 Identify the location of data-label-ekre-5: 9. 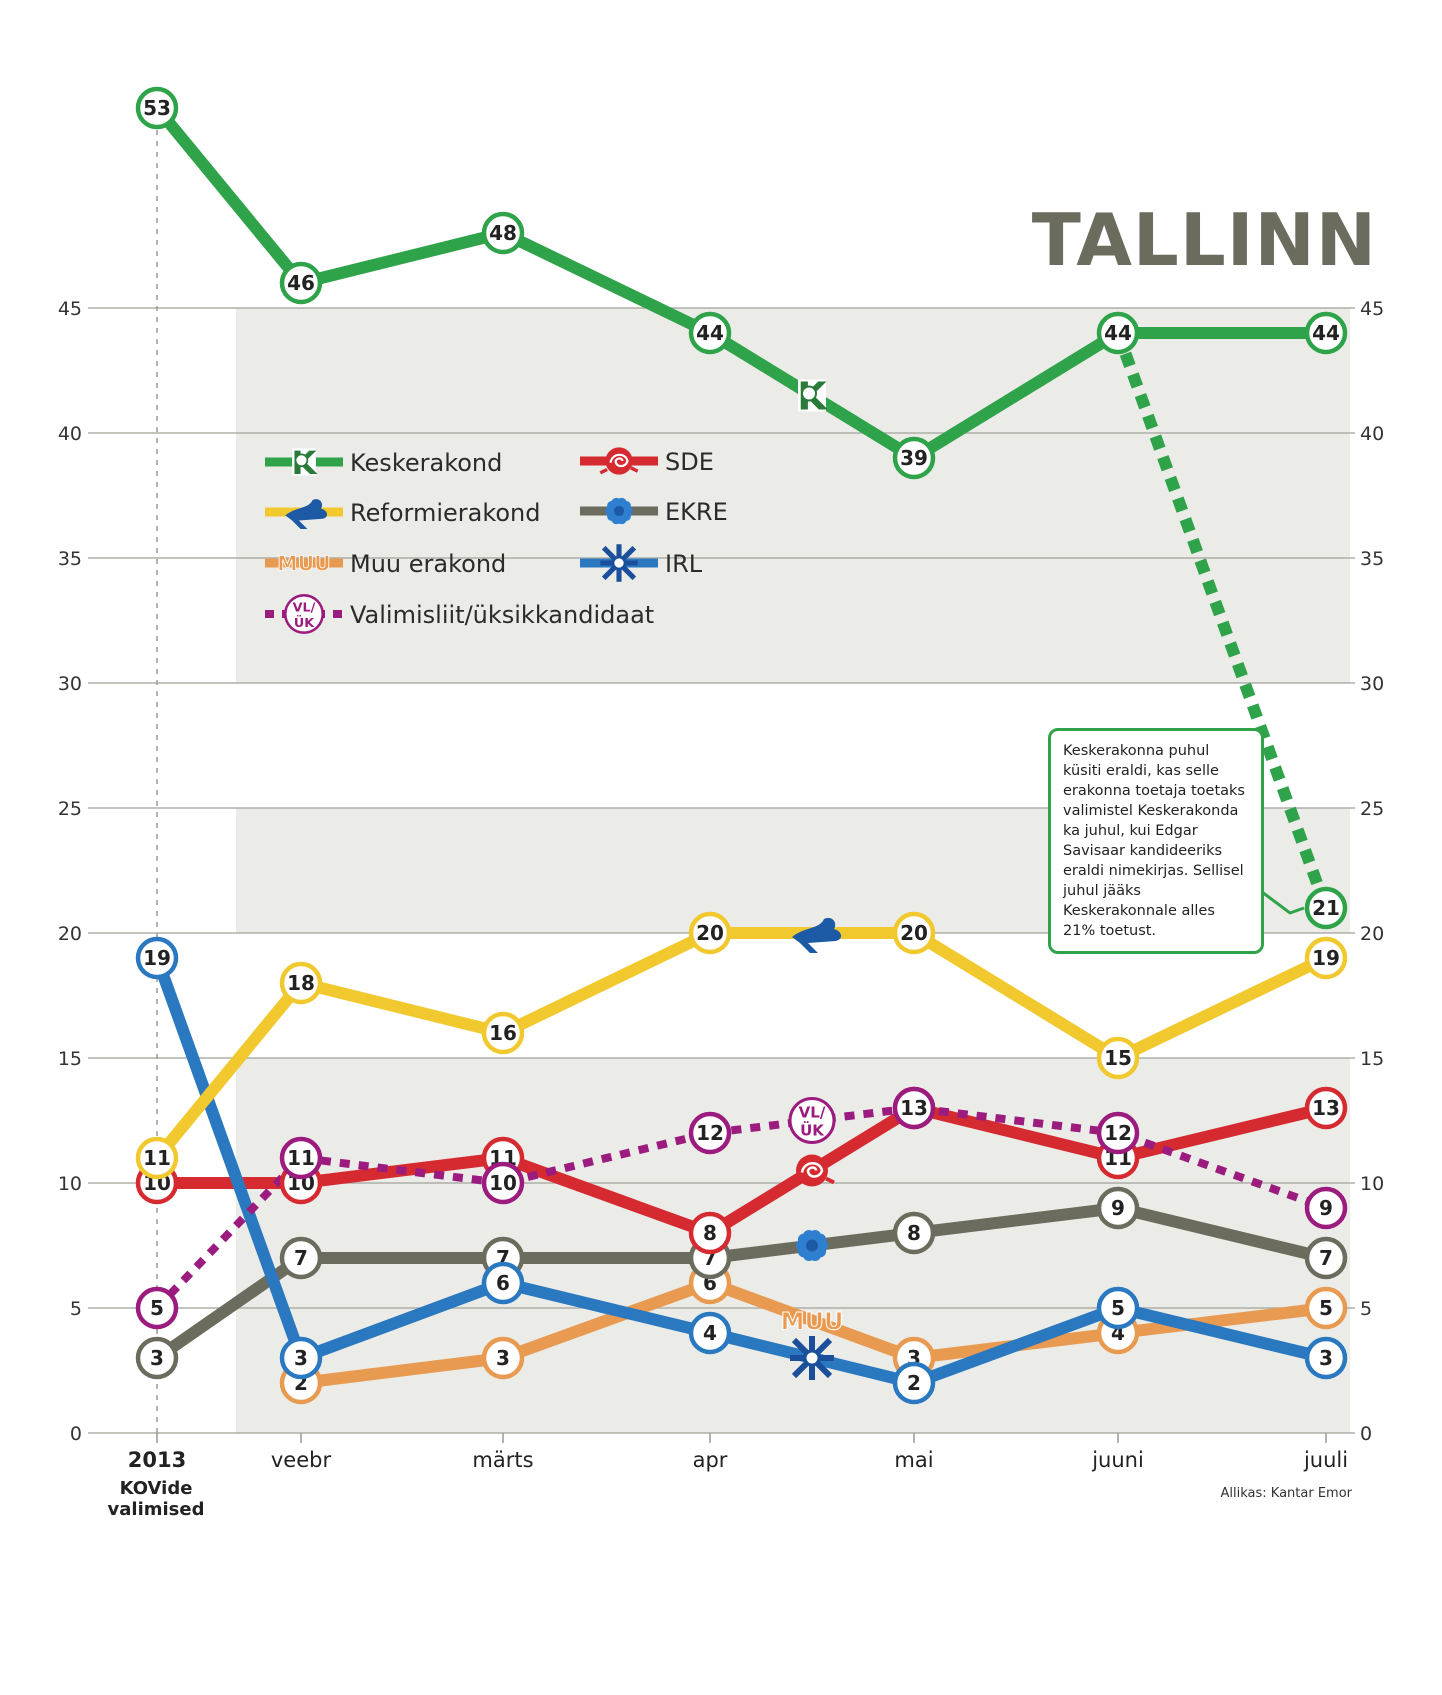
(1118, 1208).